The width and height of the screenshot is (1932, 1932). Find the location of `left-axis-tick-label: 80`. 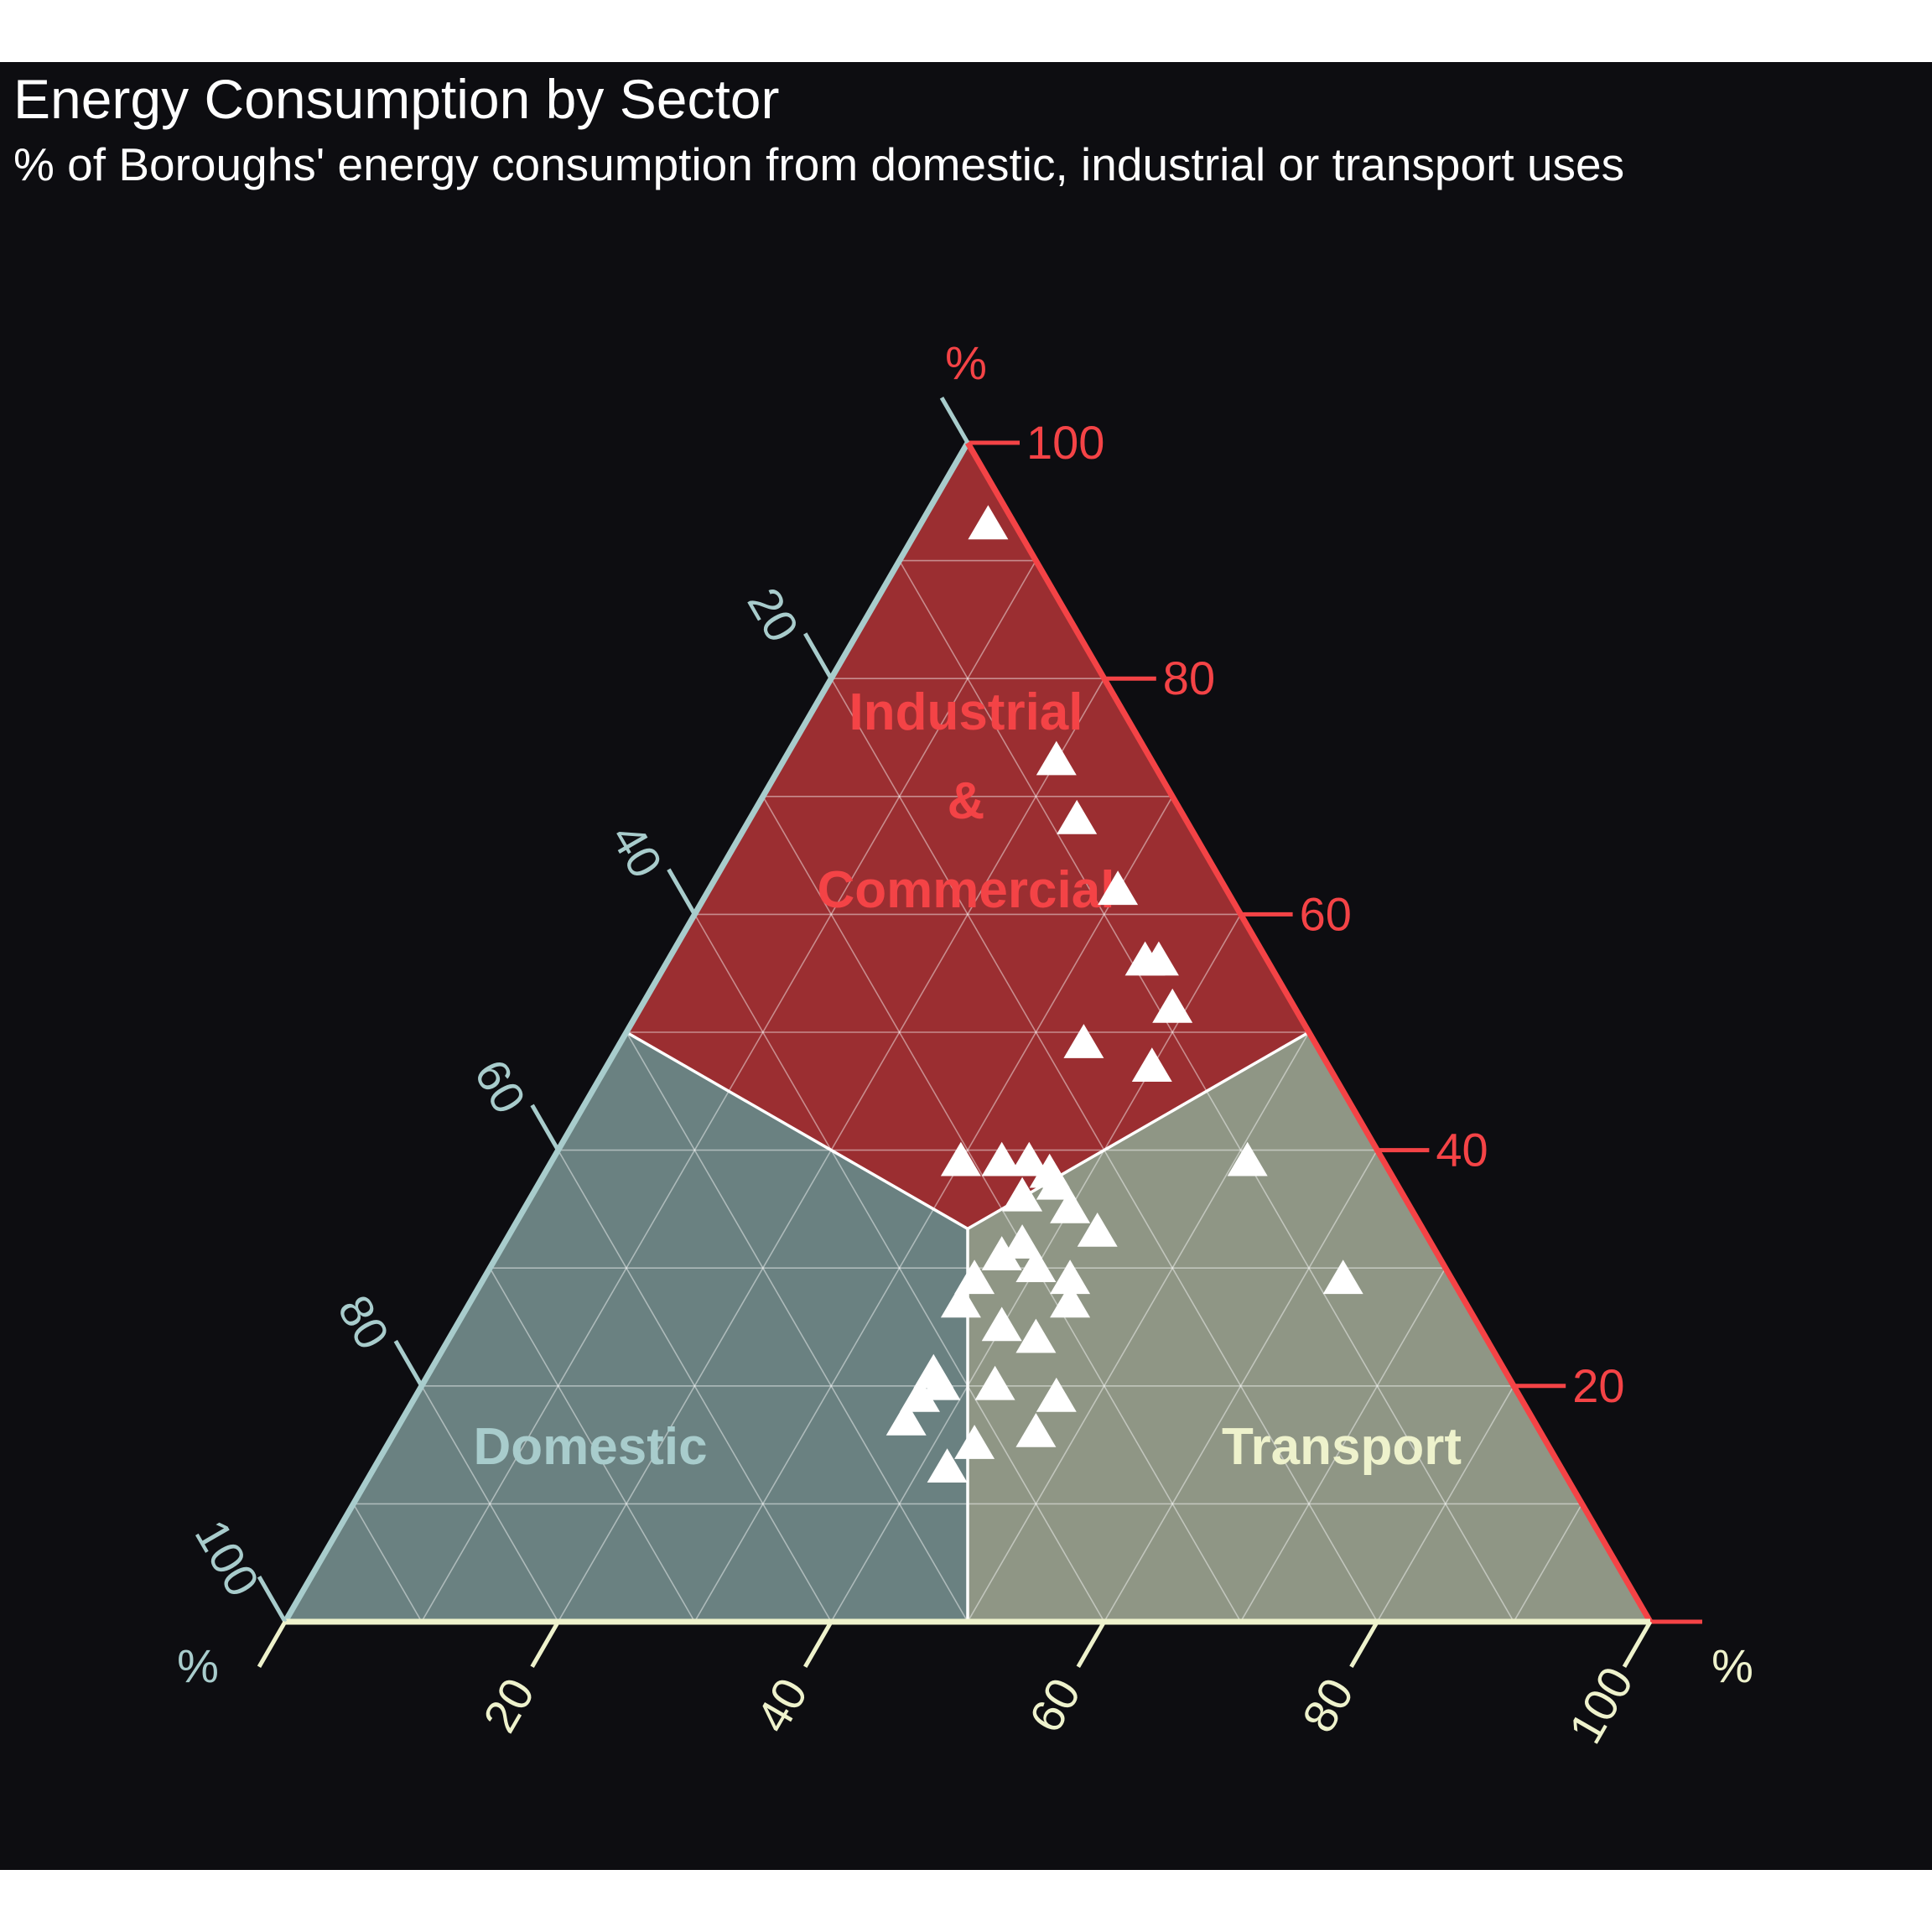

left-axis-tick-label: 80 is located at coordinates (364, 1322).